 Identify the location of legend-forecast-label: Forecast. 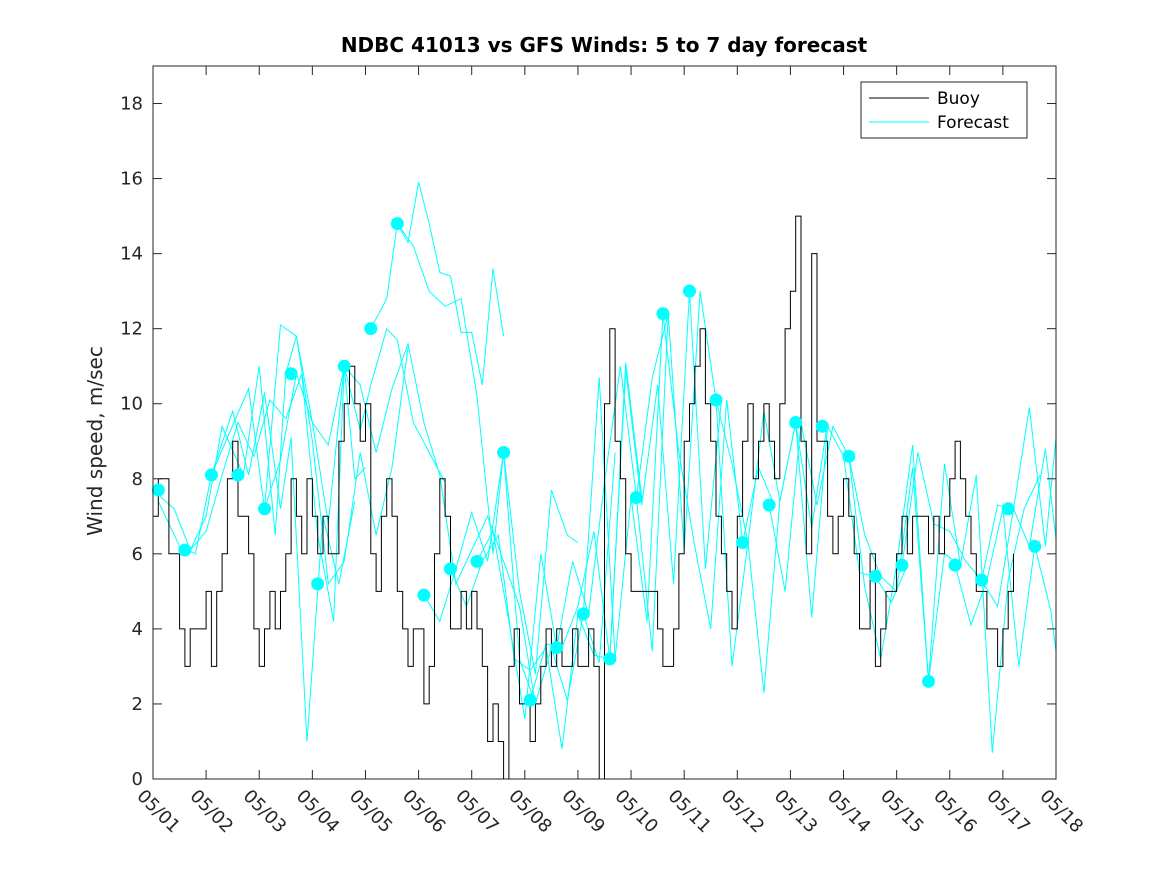
(973, 123).